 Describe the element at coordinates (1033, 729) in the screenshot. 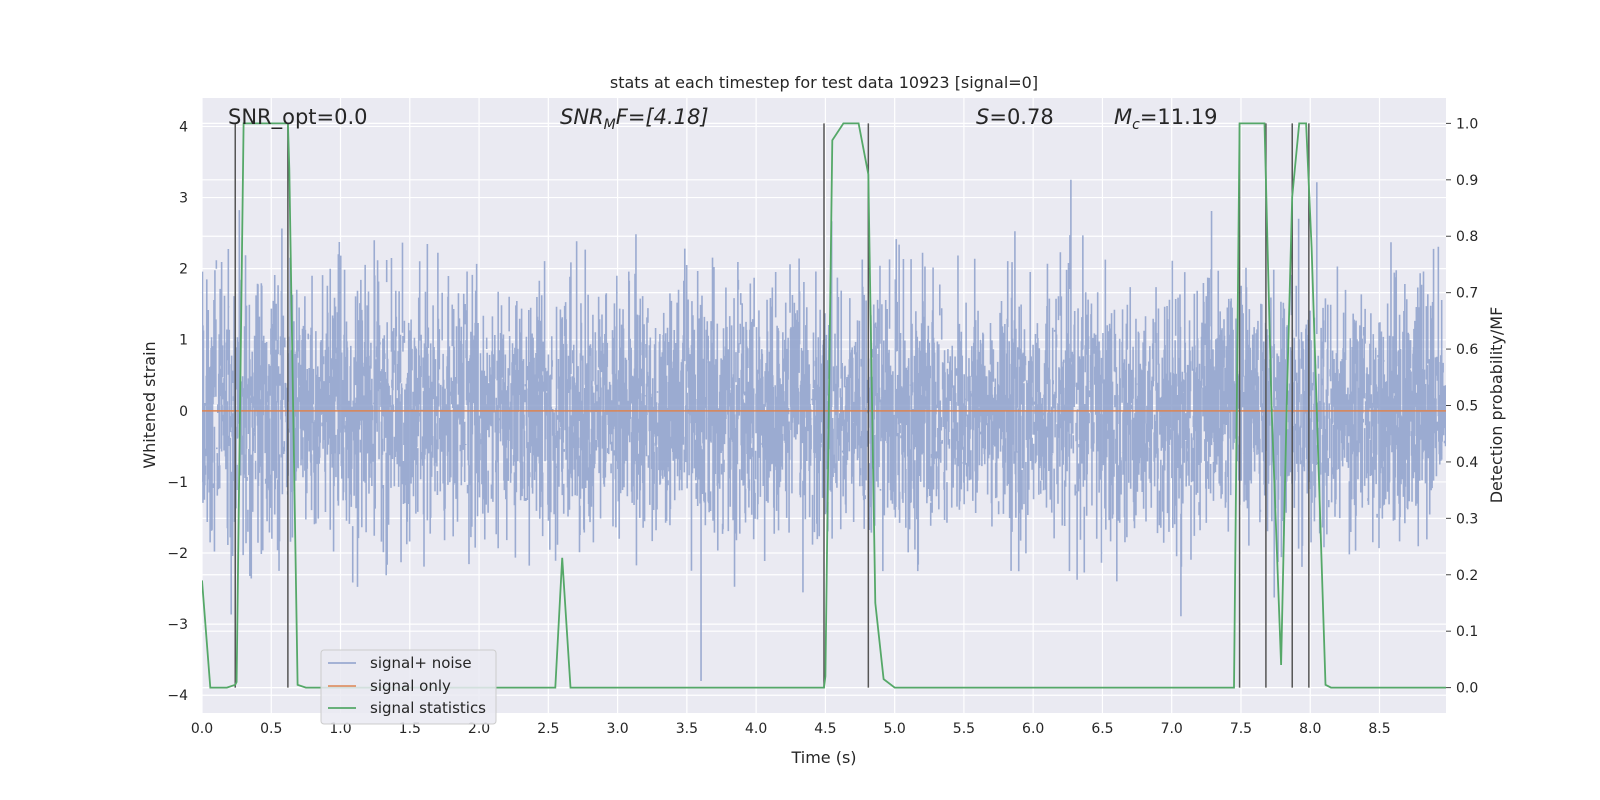

I see `x-tick-label: 6.0` at that location.